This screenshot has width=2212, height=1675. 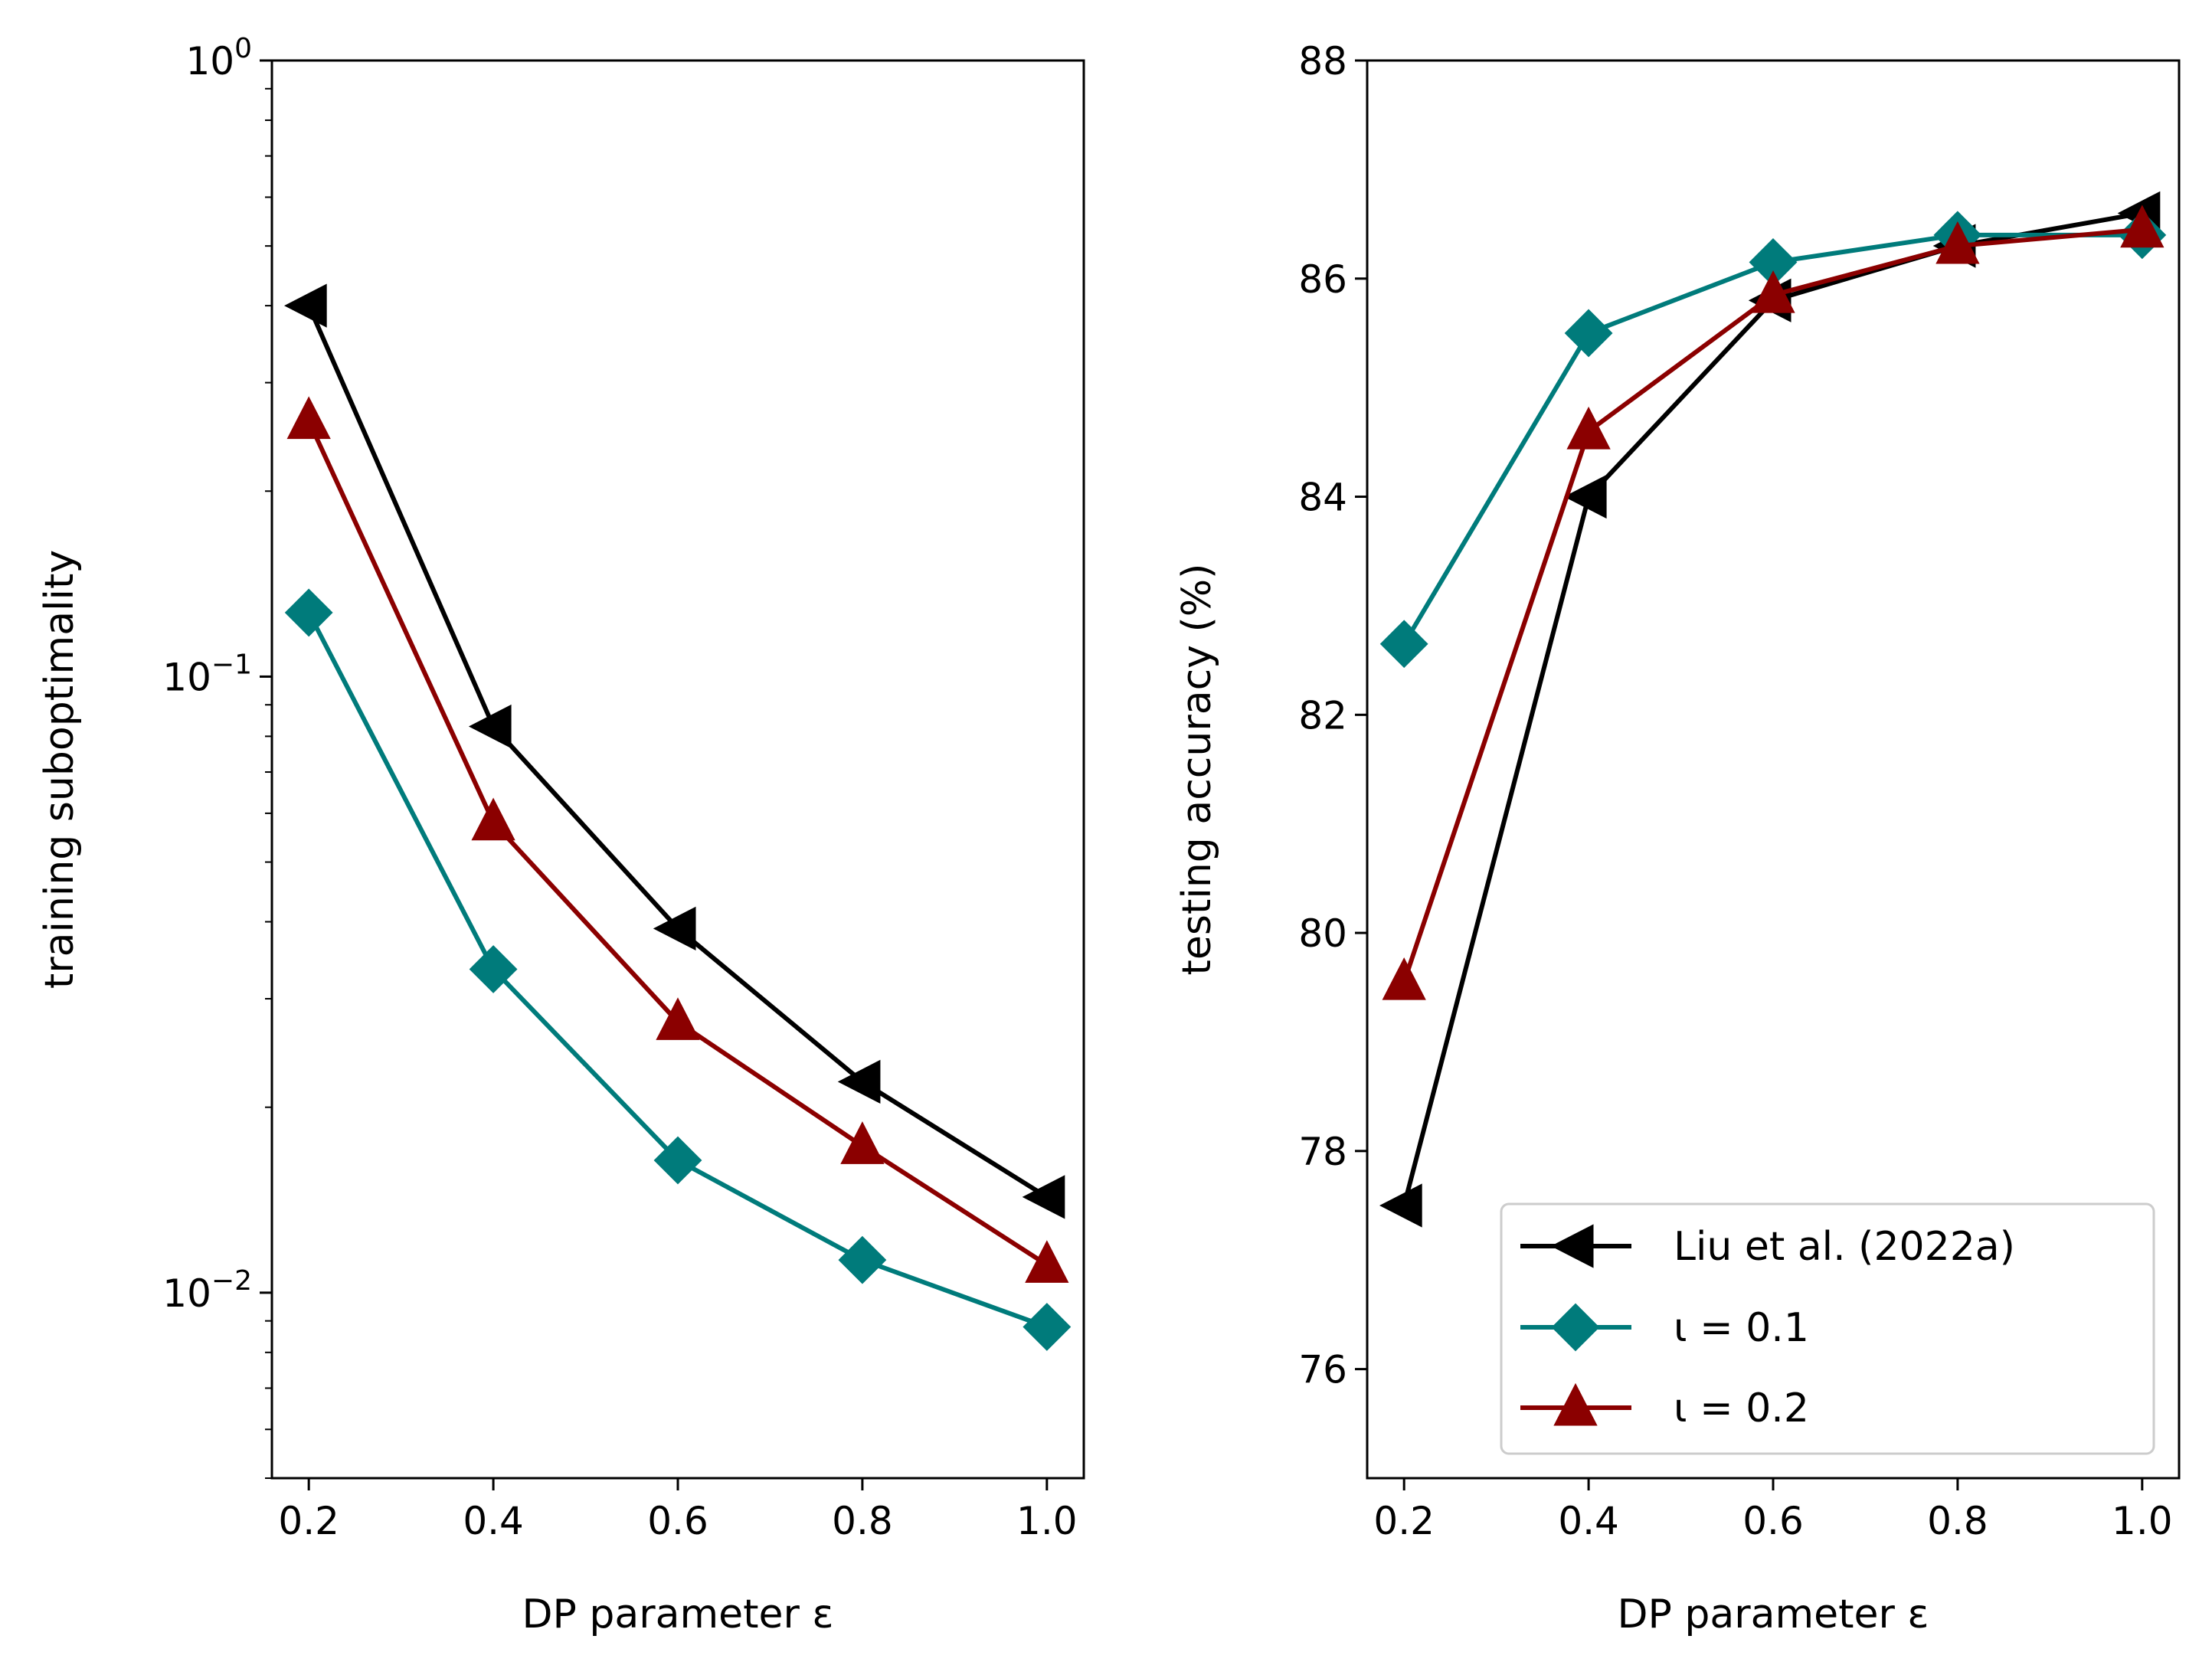 I want to click on right-y-tick-label: 82, so click(x=1323, y=715).